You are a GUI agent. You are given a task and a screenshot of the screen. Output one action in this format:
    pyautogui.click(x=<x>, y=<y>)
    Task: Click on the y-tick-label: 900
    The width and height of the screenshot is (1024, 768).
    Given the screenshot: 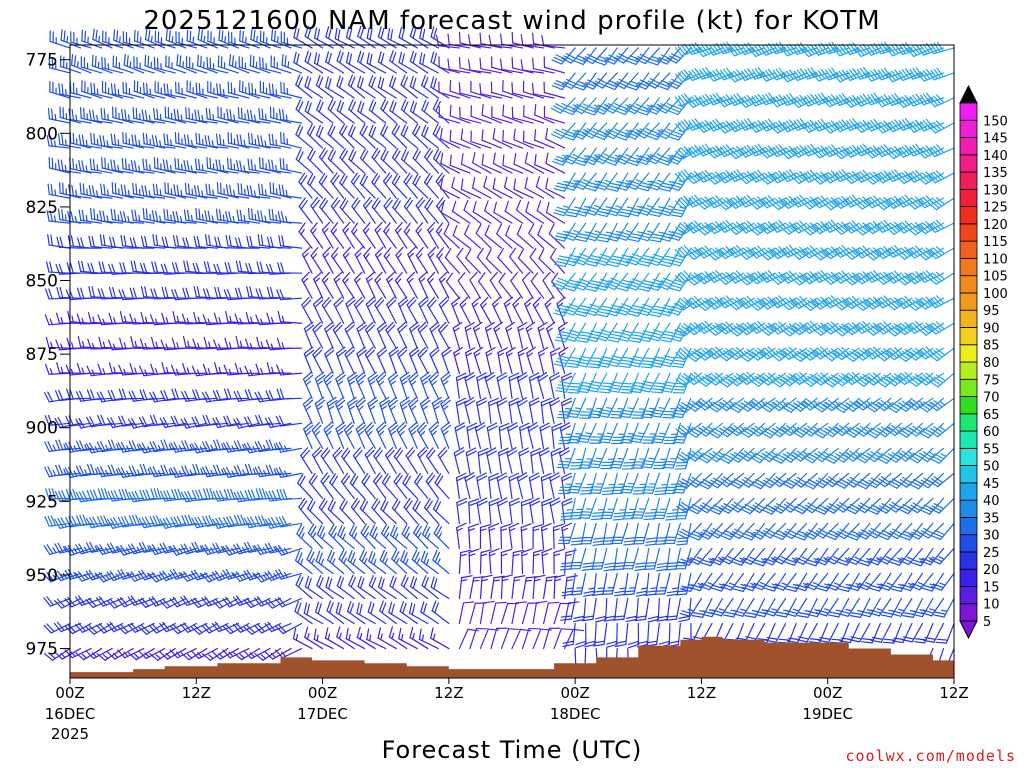 What is the action you would take?
    pyautogui.click(x=42, y=429)
    